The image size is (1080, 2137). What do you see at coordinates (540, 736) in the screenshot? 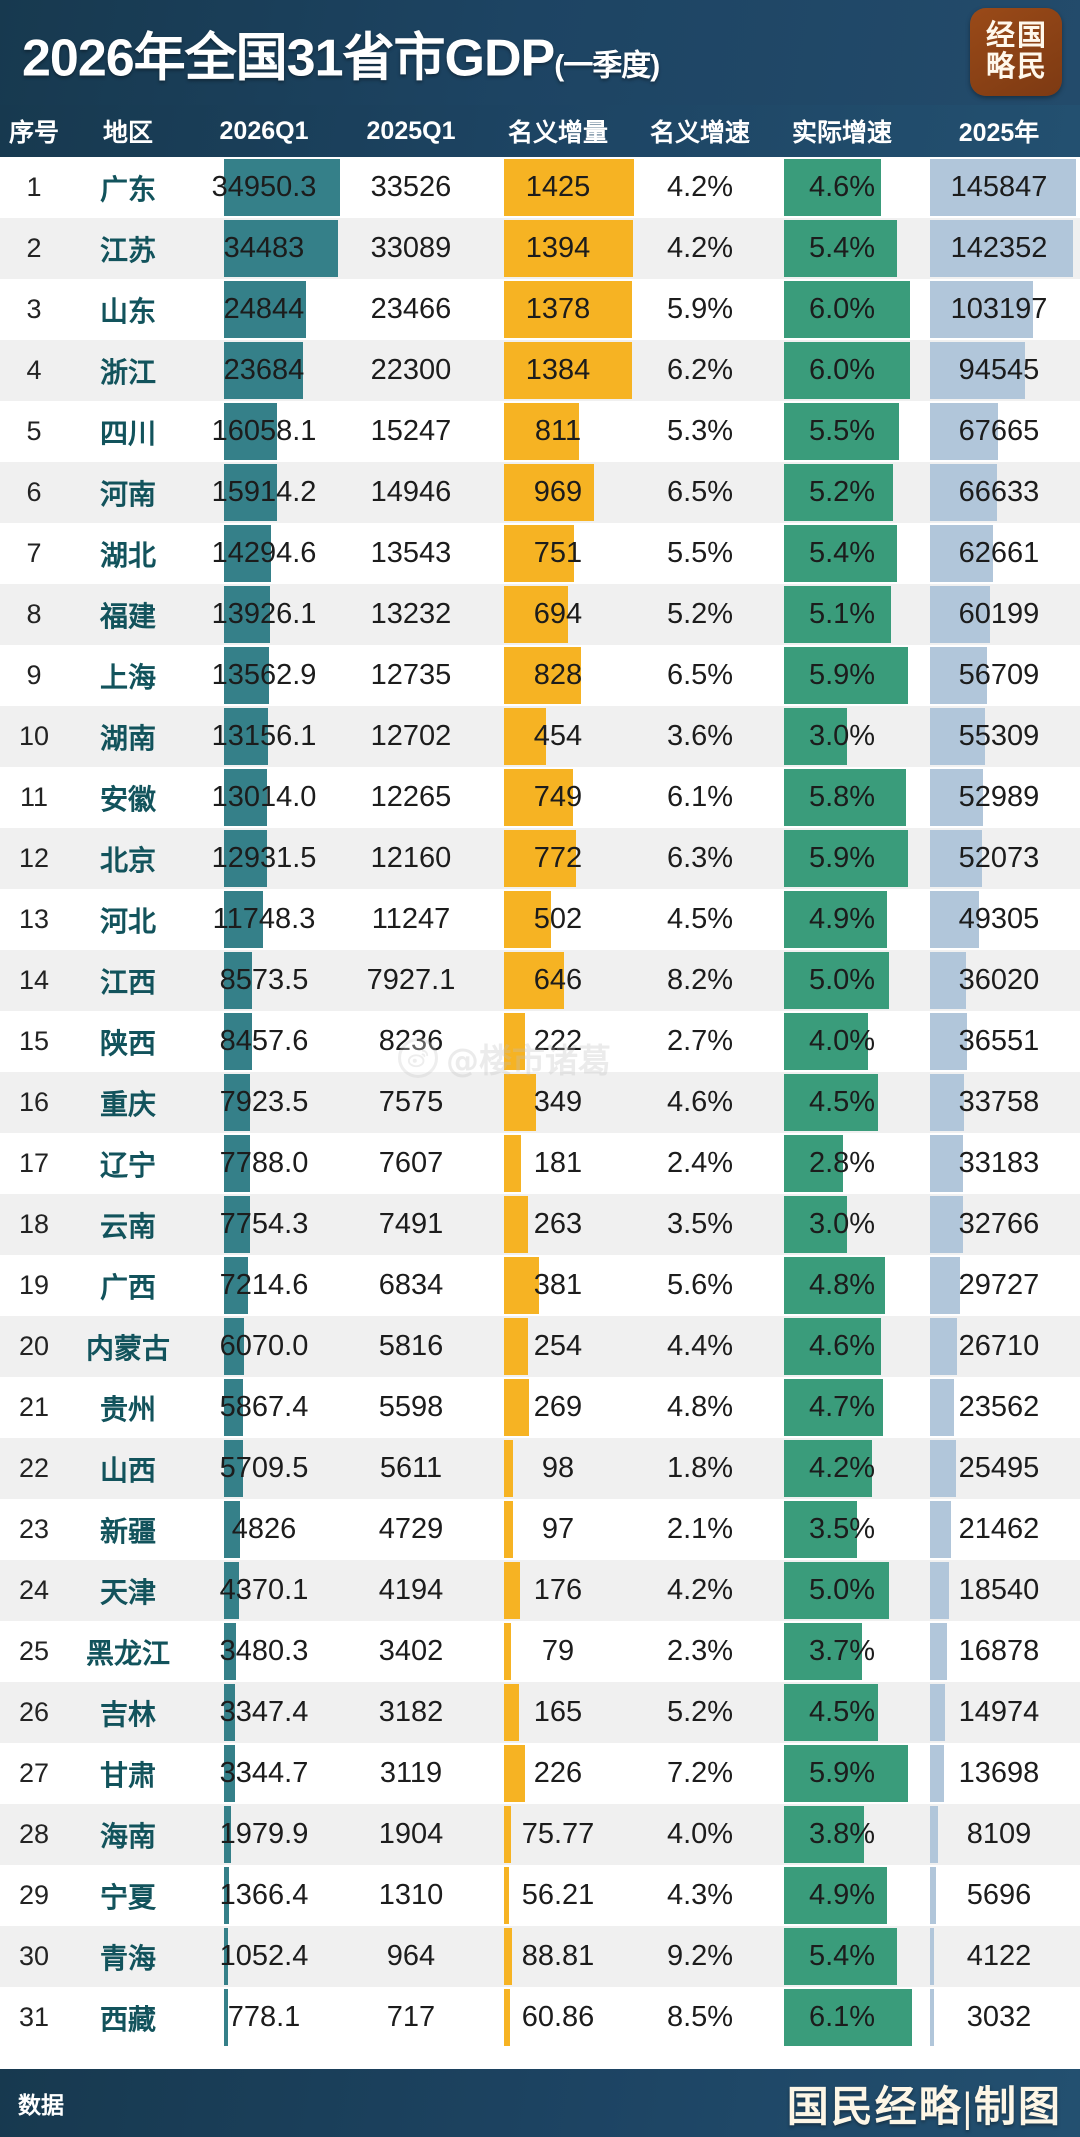
I see `table-row: 10 湖南 13156.1 12702 454 3.6% 3.0% 55309` at bounding box center [540, 736].